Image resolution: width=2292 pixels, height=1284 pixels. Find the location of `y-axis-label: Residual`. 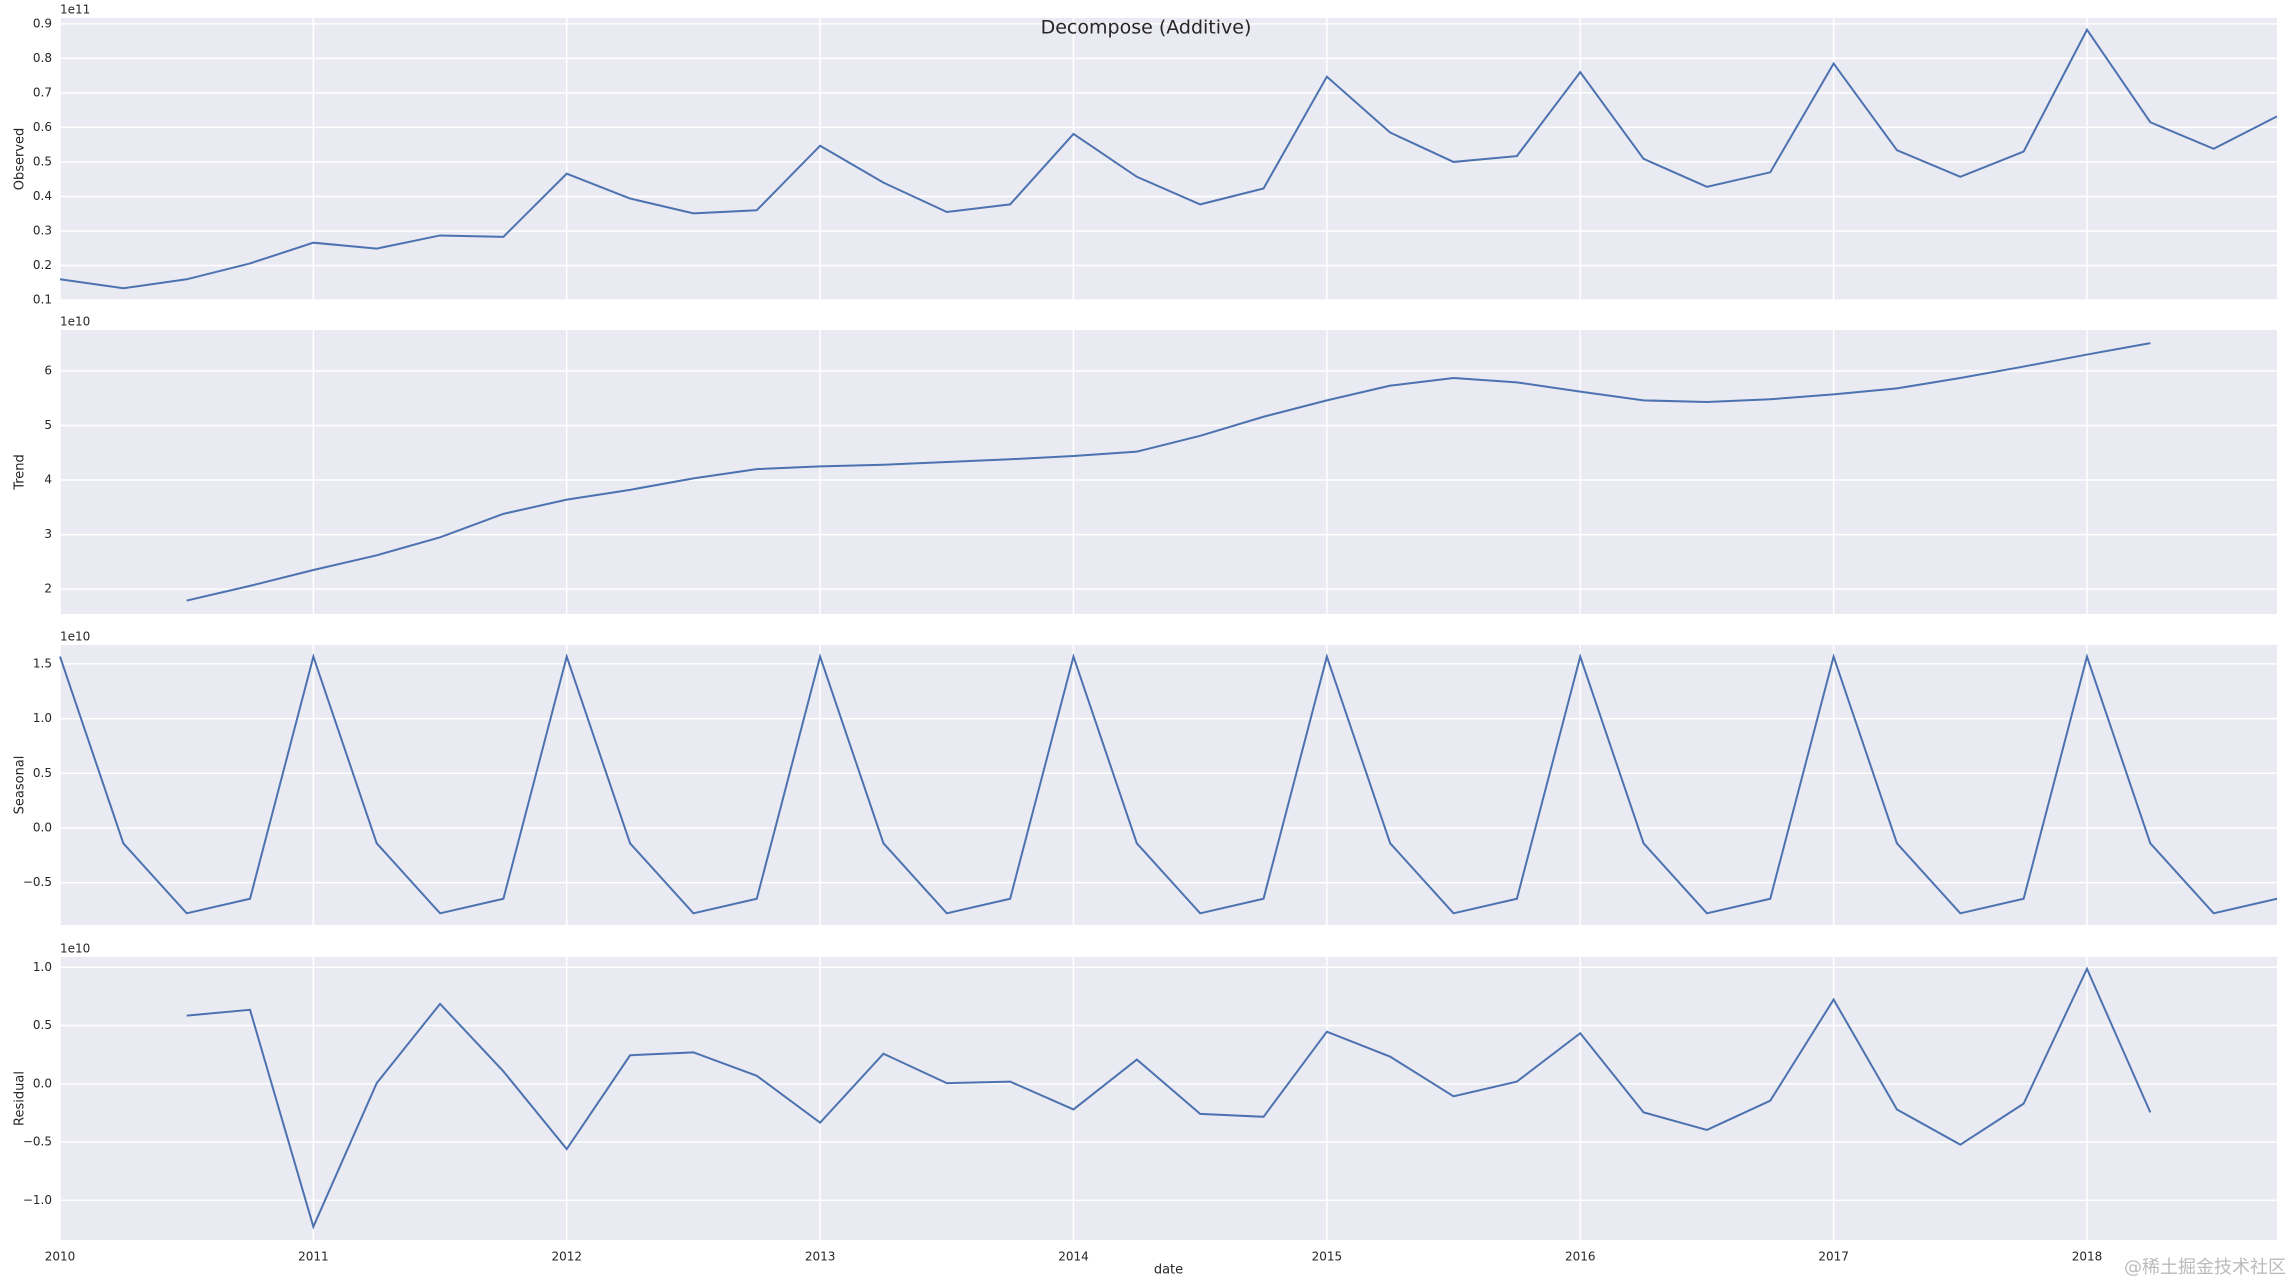

y-axis-label: Residual is located at coordinates (20, 1098).